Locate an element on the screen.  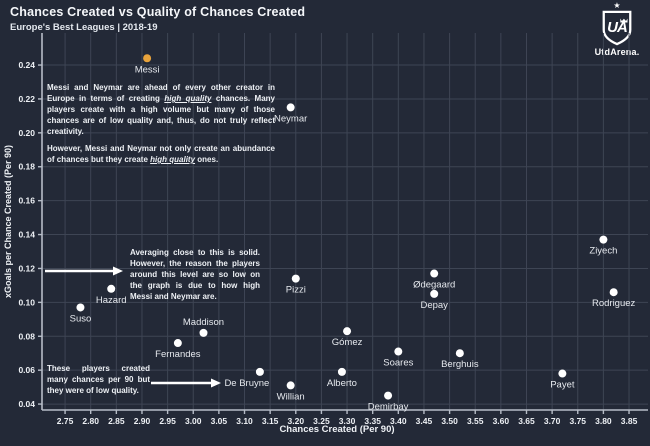
x-tick-label: 2.80 is located at coordinates (90, 421).